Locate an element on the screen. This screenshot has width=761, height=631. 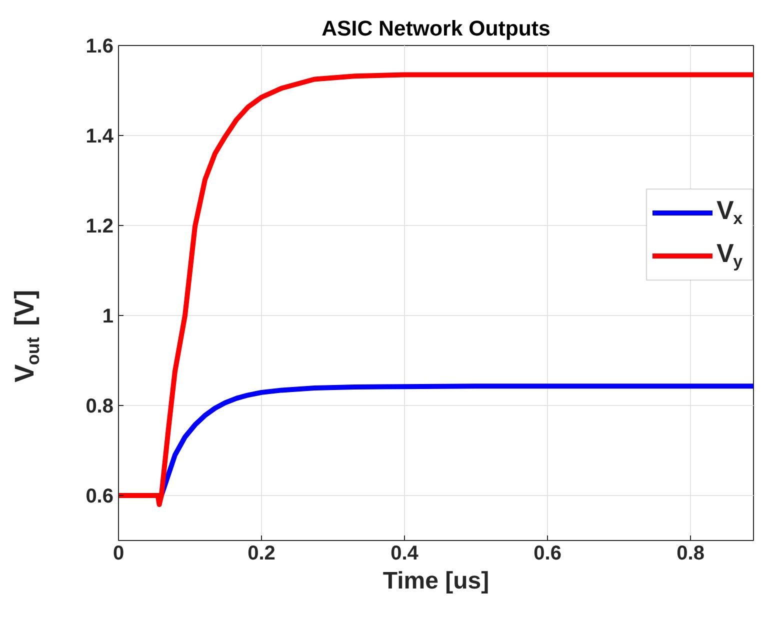
x-tick-label: 0.6 is located at coordinates (548, 553).